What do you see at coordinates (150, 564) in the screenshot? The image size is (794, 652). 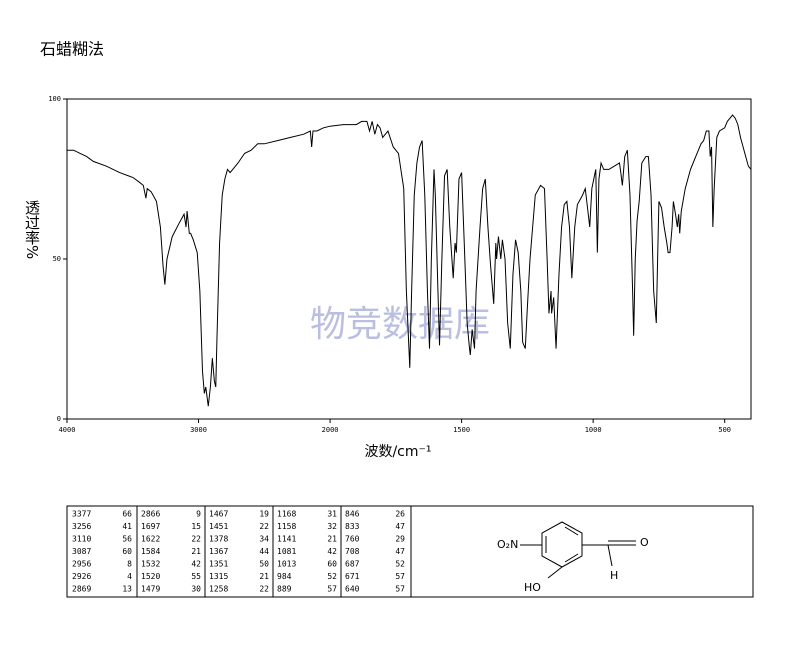 I see `table-wavenumber: 1532` at bounding box center [150, 564].